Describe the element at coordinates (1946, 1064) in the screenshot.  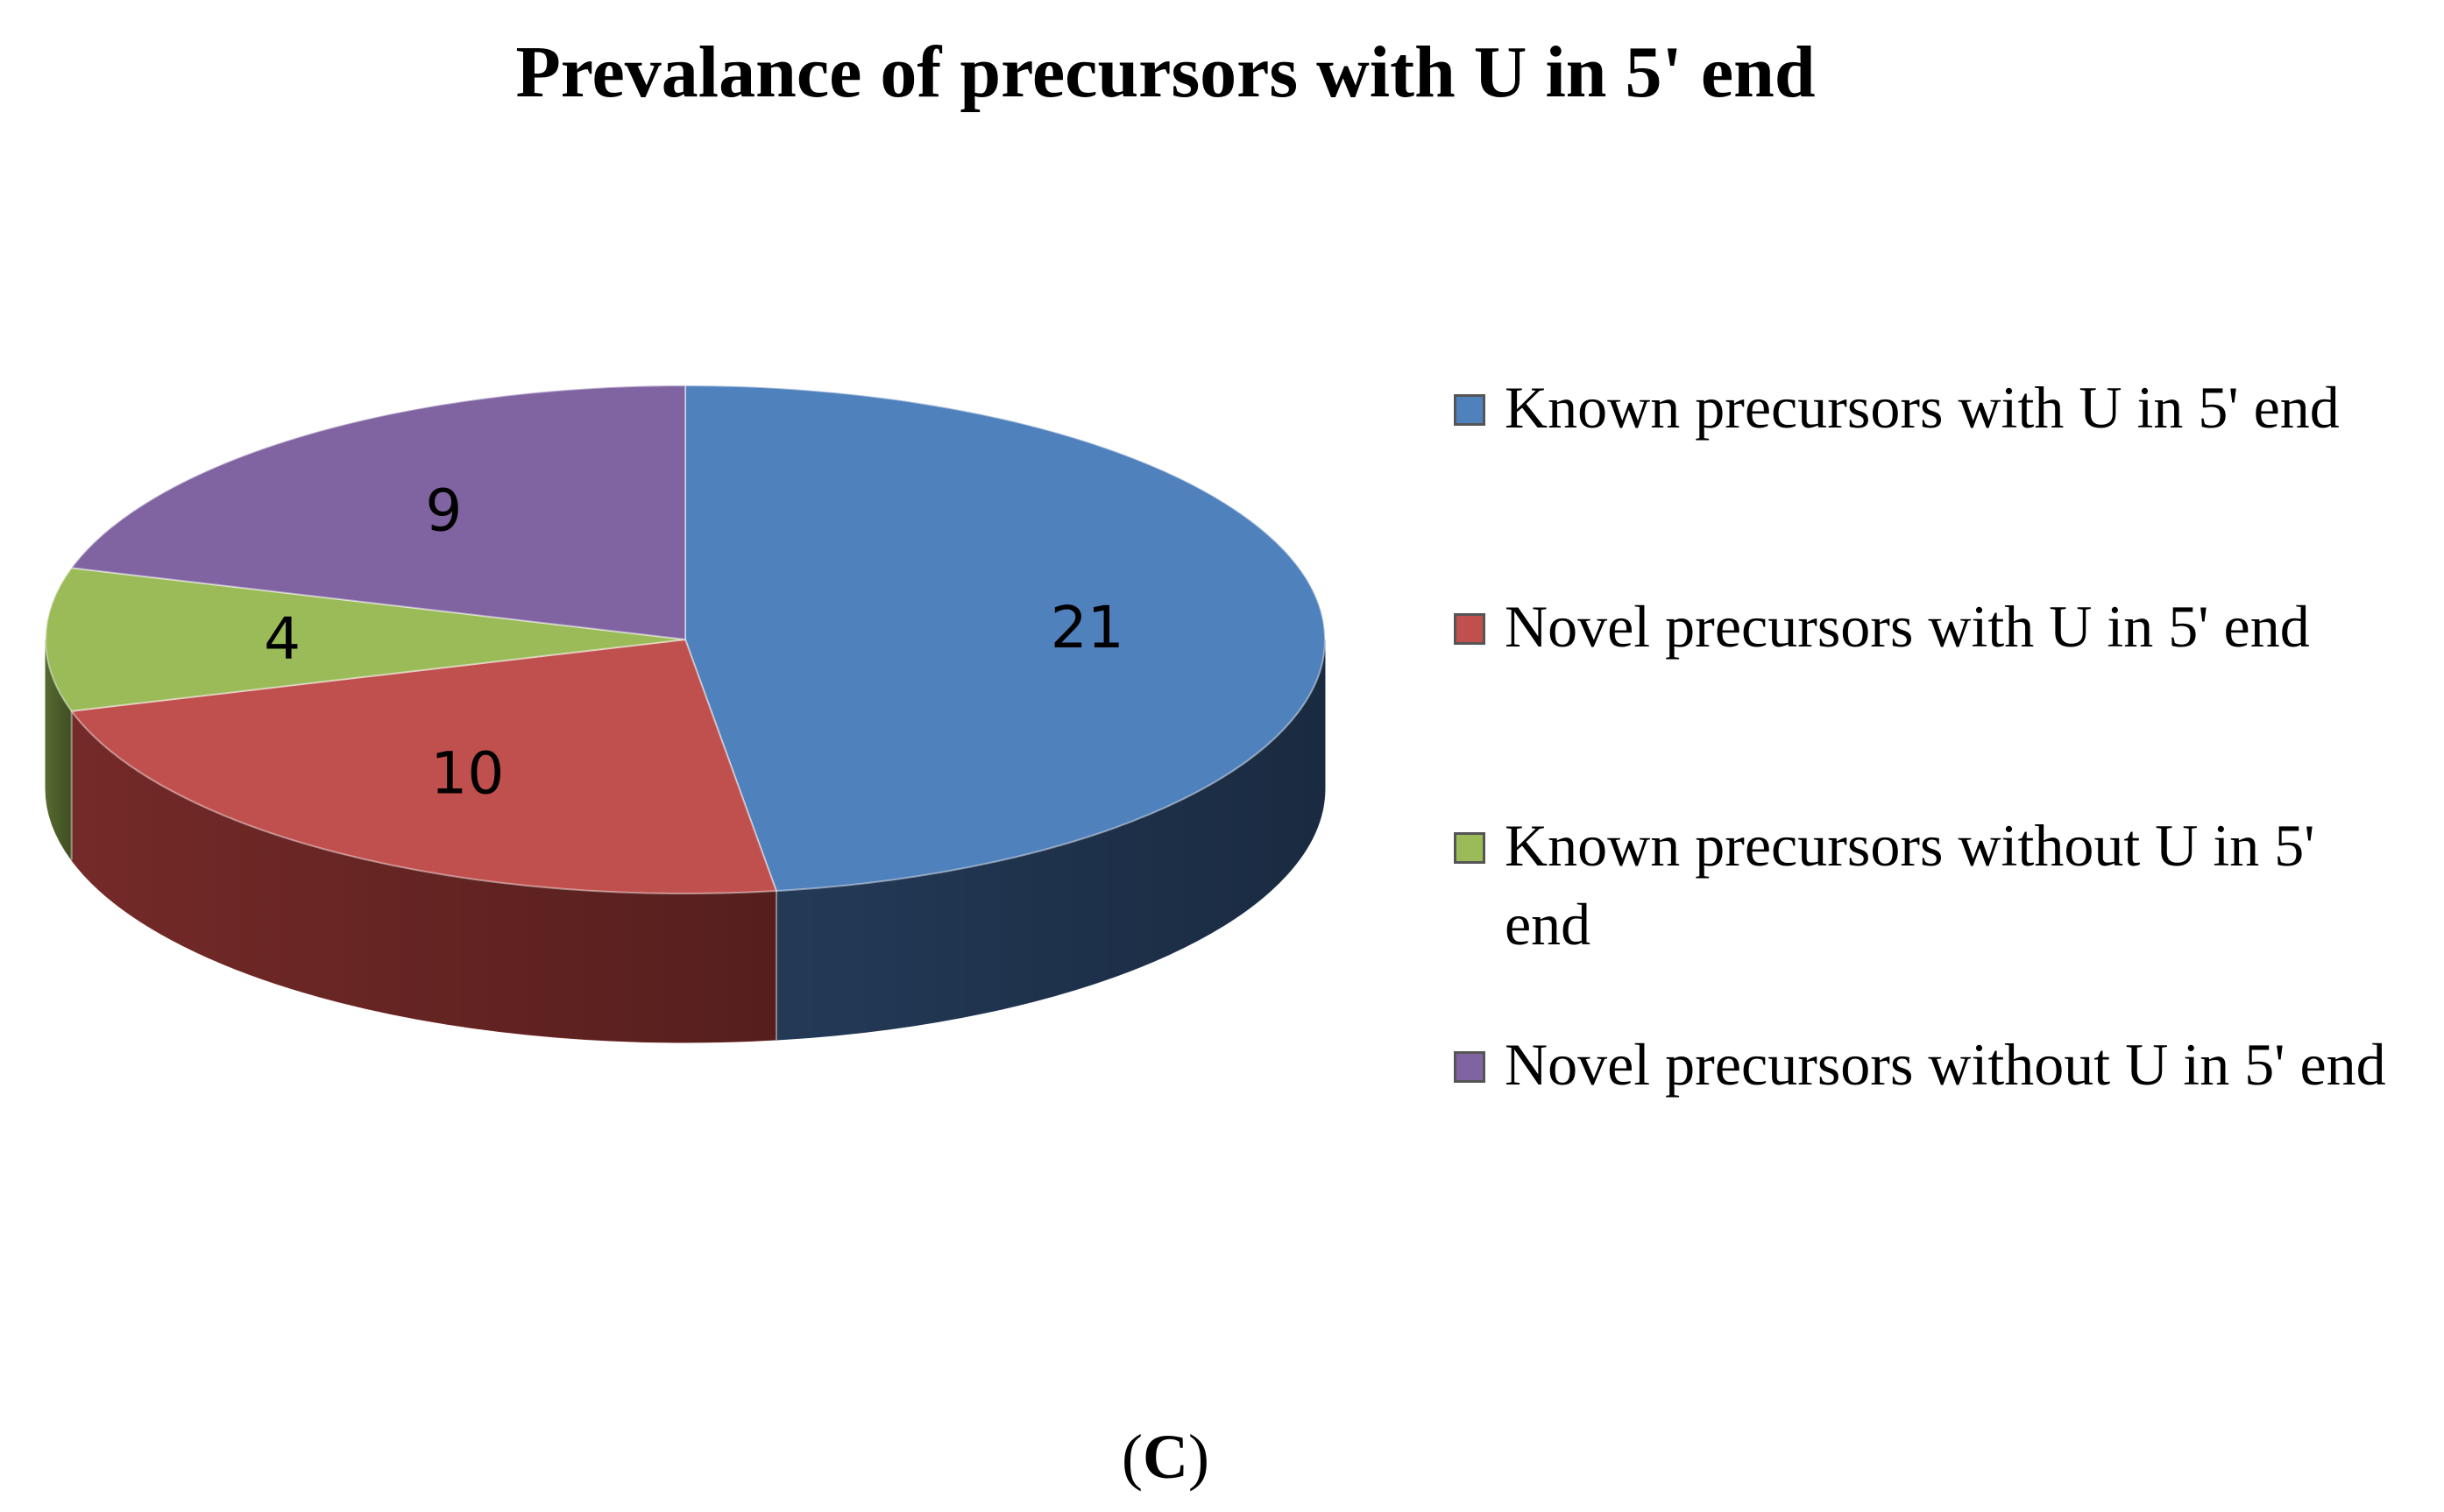
I see `legend-label: Novel precursors without U in 5' end` at that location.